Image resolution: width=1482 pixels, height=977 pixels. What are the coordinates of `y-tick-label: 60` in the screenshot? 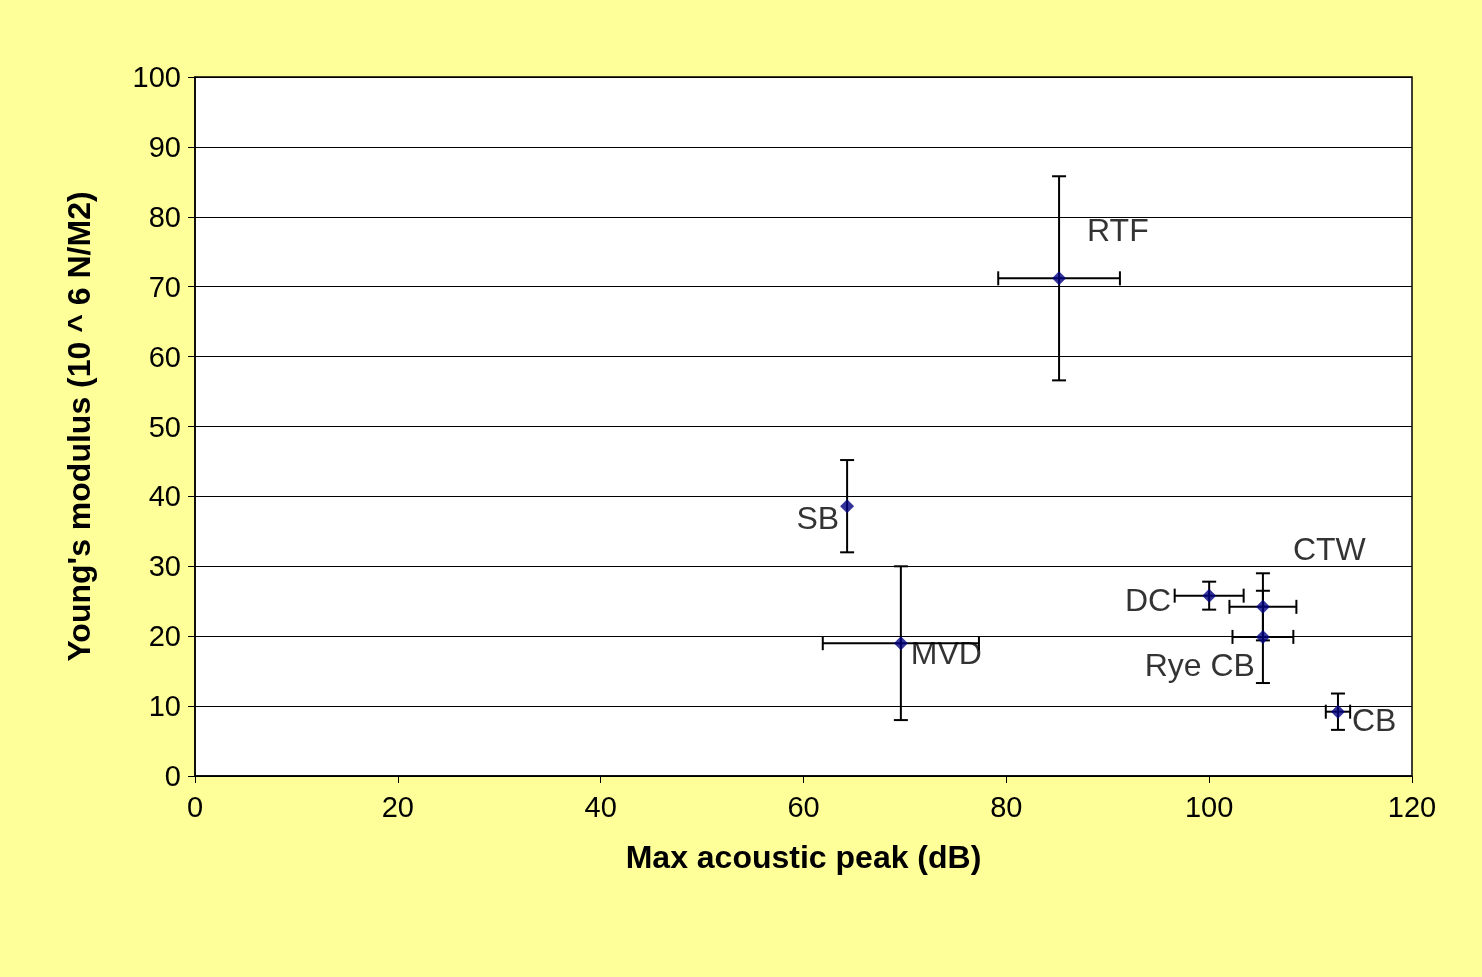 It's located at (164, 356).